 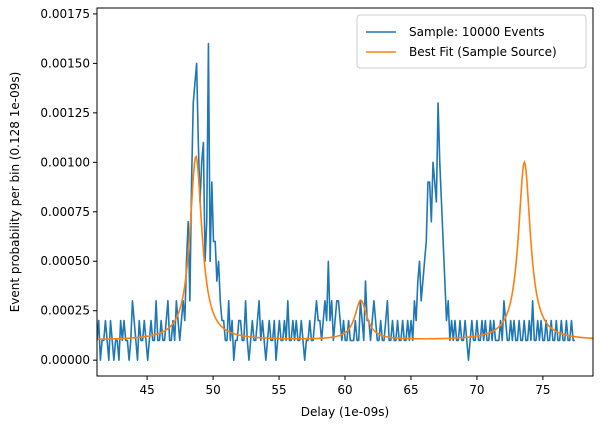 I want to click on y-tick-label: 0.00125, so click(x=65, y=113).